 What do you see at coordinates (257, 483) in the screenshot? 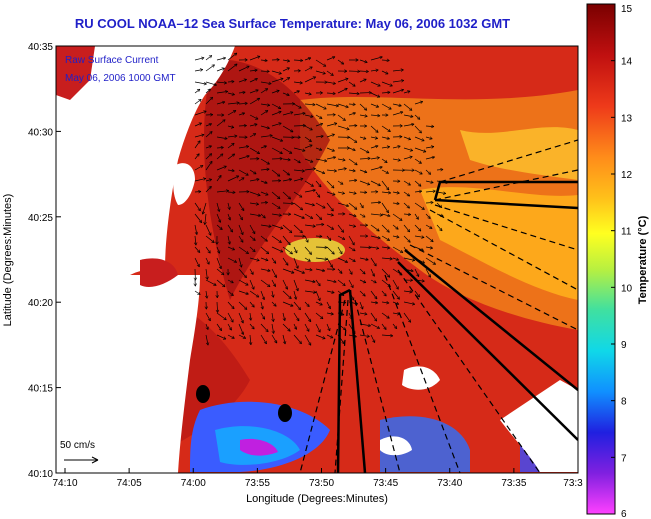
I see `x-tick-label: 73:55` at bounding box center [257, 483].